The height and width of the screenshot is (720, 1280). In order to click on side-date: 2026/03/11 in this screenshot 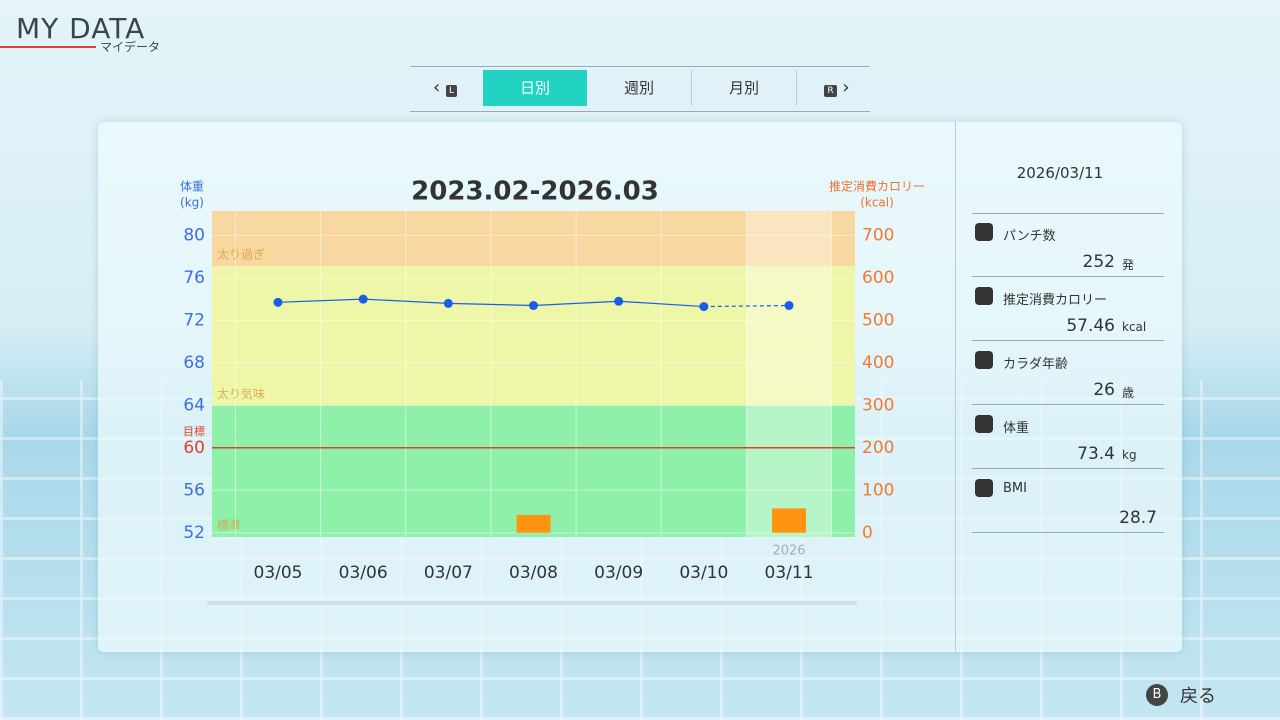, I will do `click(1060, 173)`.